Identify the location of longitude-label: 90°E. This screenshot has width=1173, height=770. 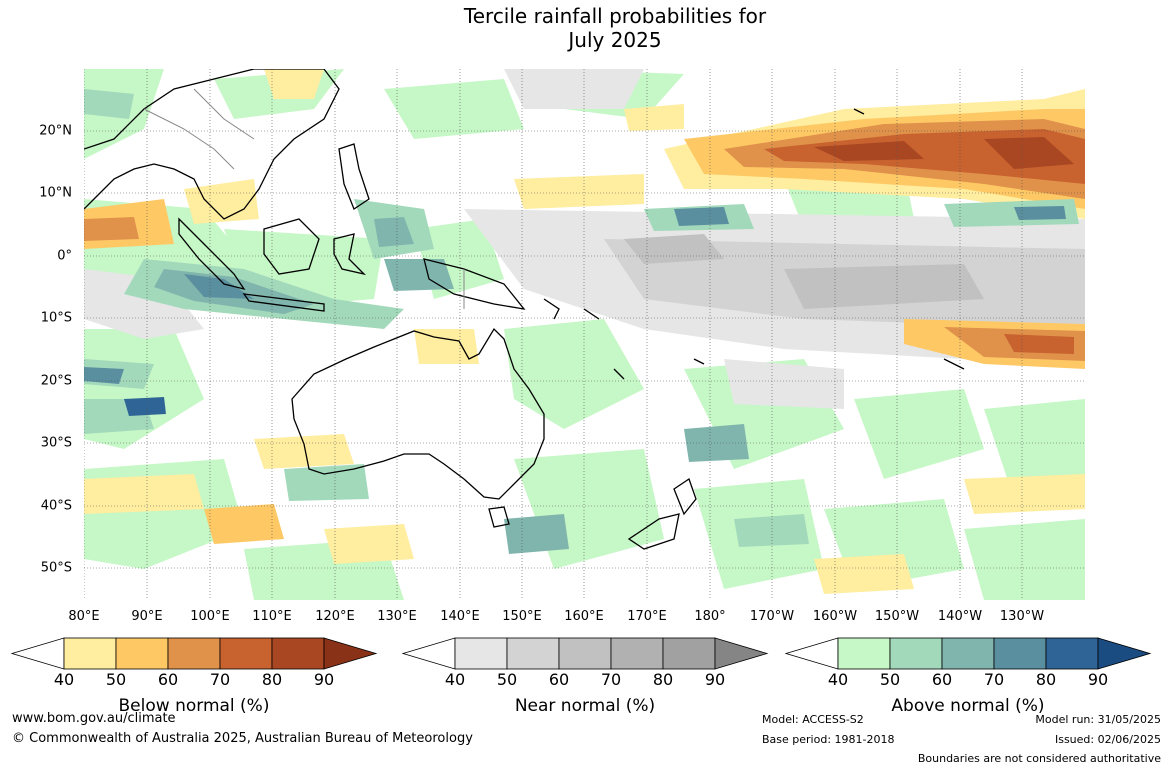
(147, 616).